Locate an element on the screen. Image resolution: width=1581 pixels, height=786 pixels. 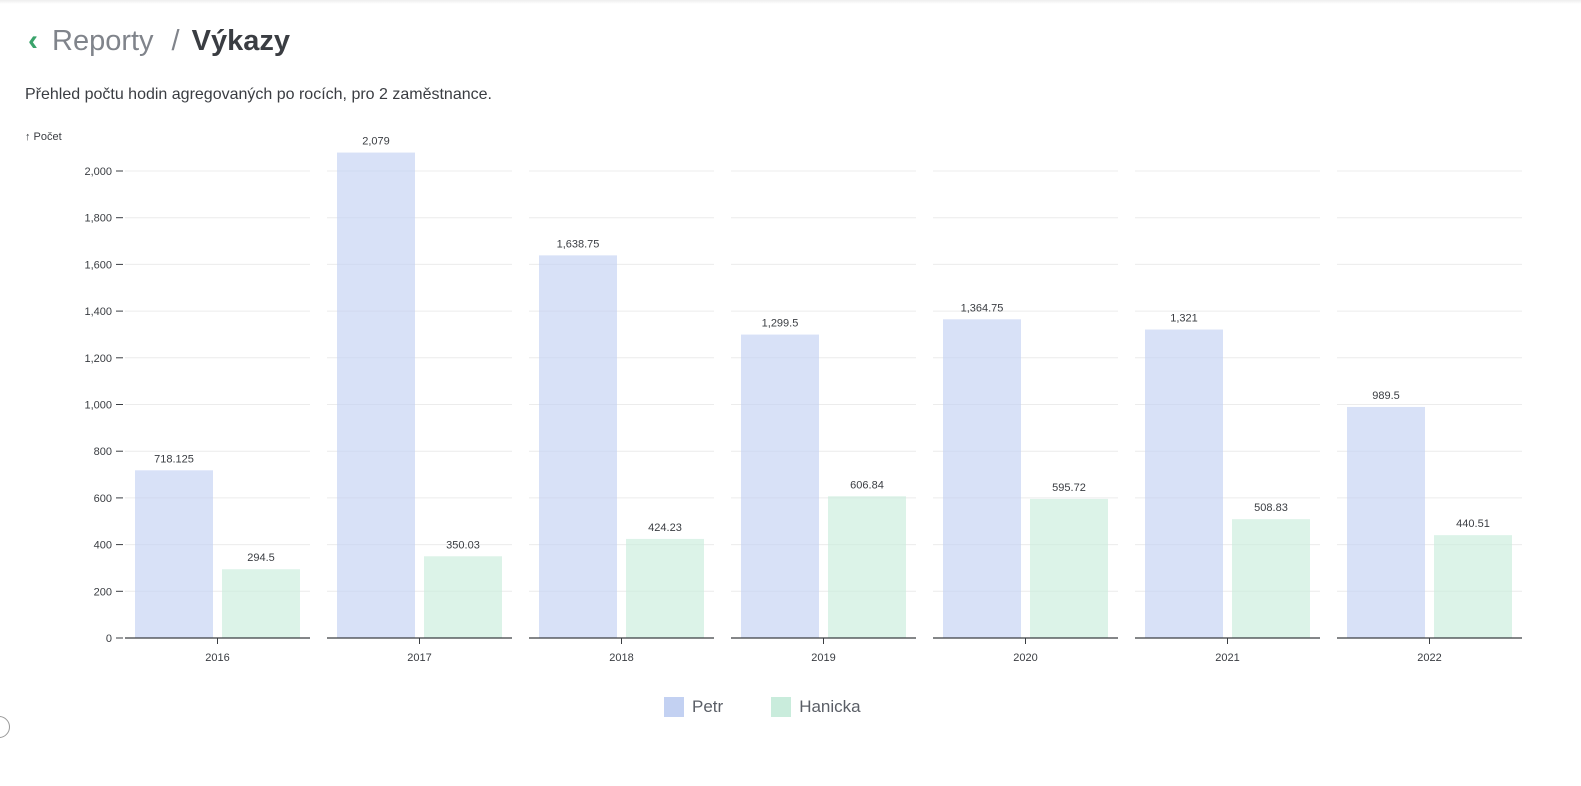
x-tick-label: 2021 is located at coordinates (1227, 658).